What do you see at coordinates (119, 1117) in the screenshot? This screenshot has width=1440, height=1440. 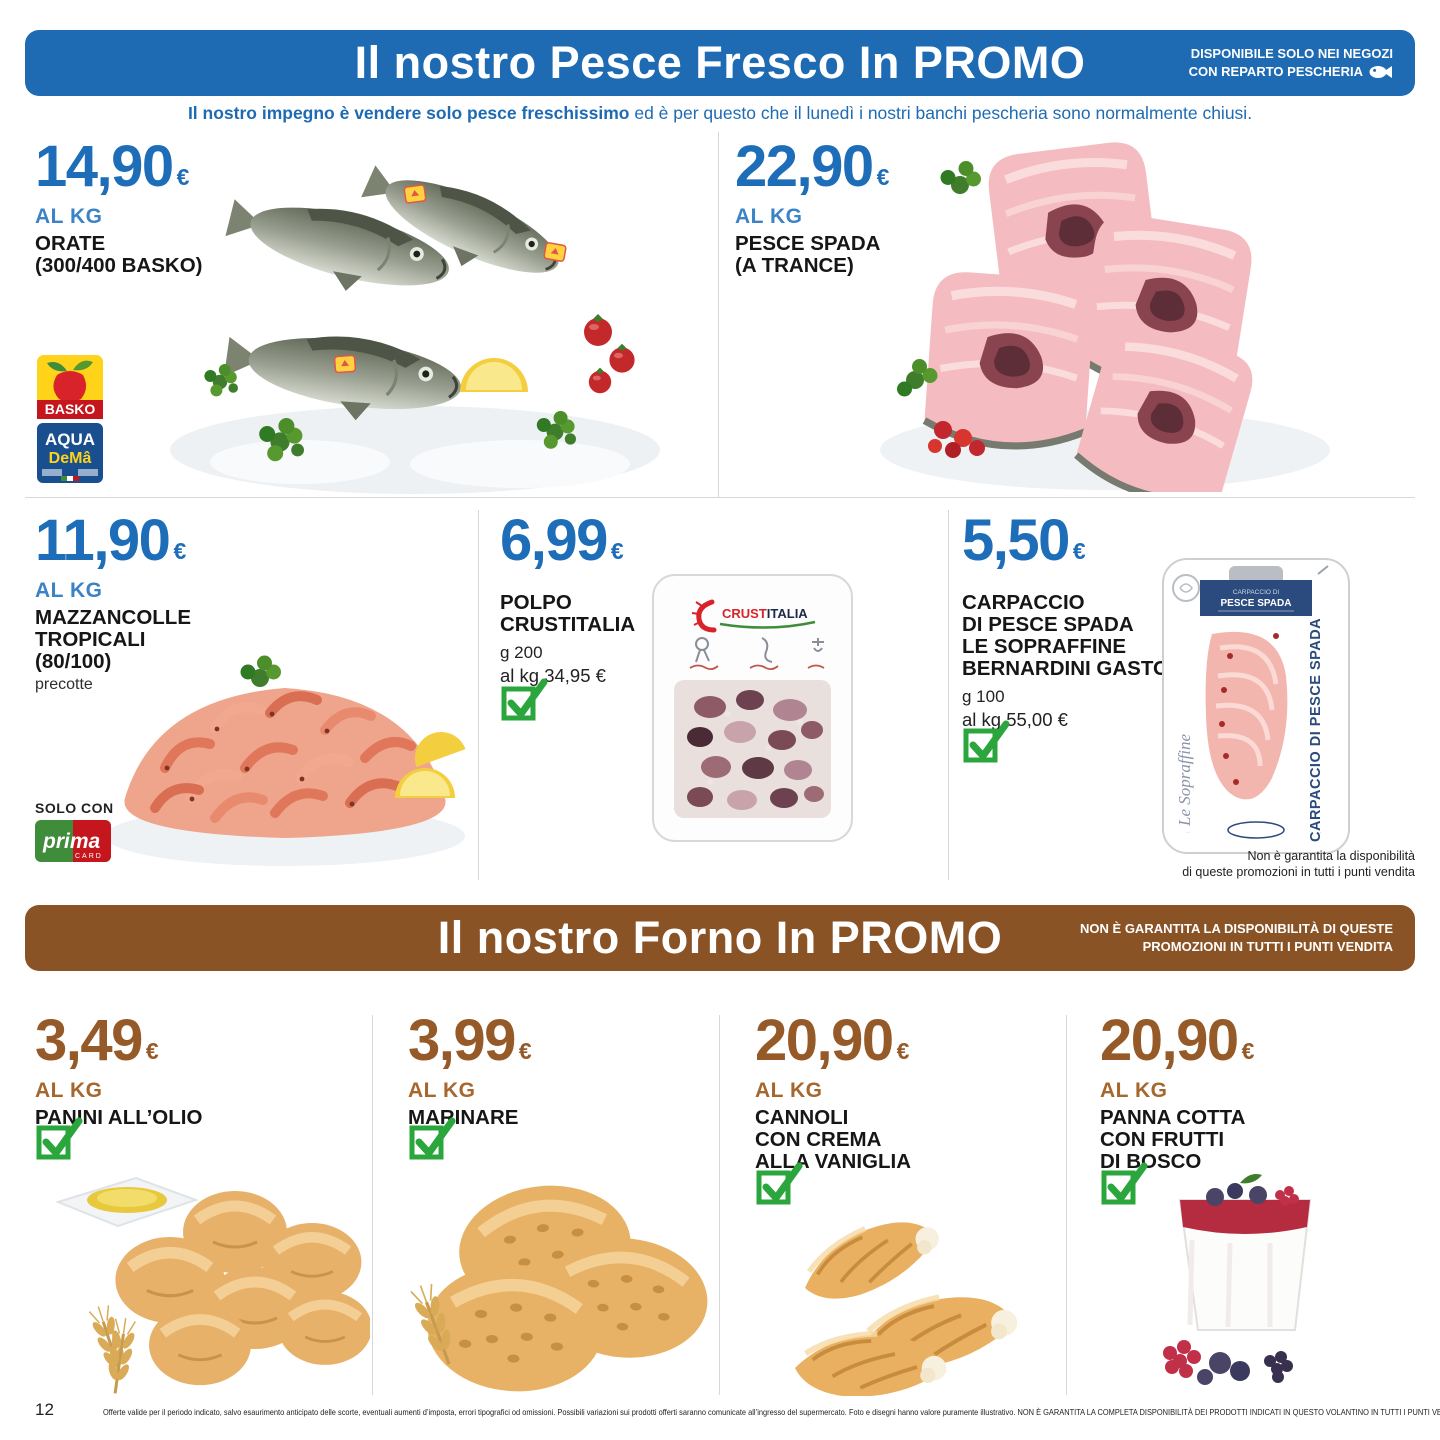 I see `product-name-line: PANINI ALL’OLIO` at bounding box center [119, 1117].